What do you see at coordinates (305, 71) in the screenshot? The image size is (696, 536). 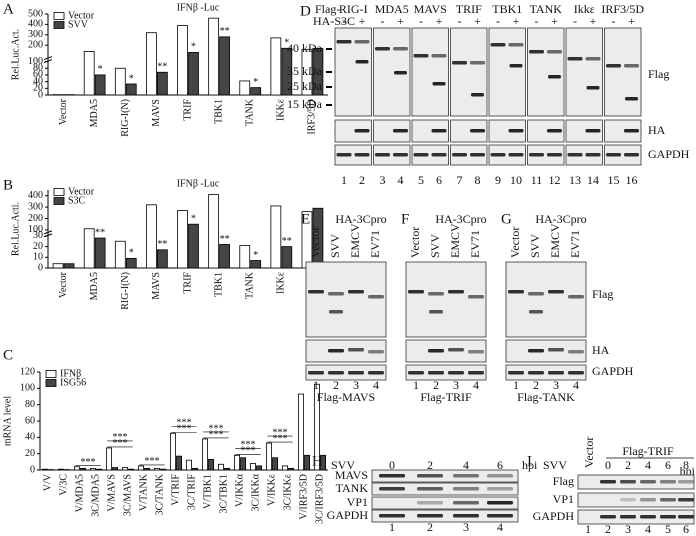 I see `marker-label: 35 kDa` at bounding box center [305, 71].